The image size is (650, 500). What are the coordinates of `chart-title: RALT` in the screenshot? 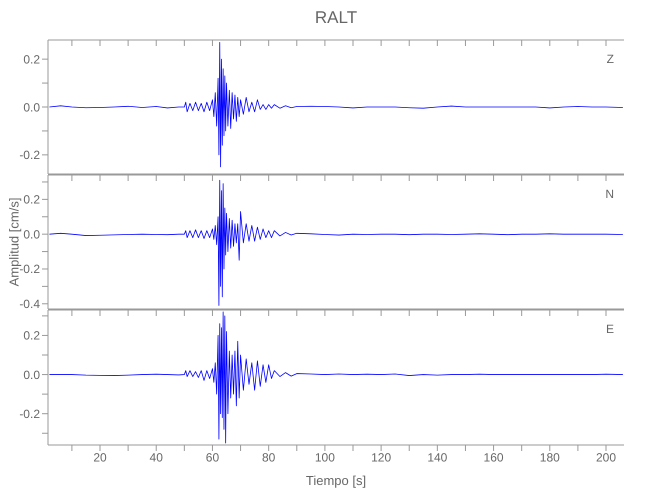 It's located at (336, 18).